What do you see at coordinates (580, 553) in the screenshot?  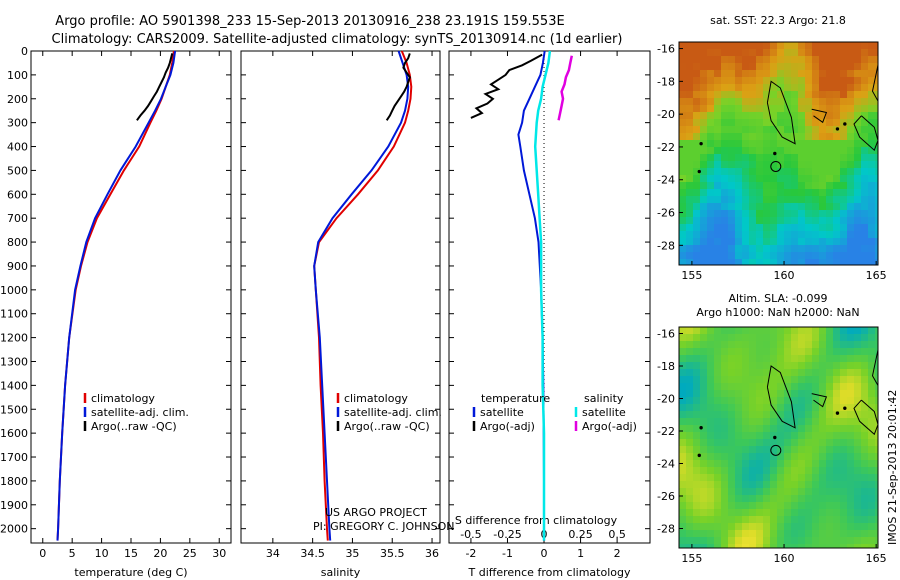 I see `x-tick-label: 1` at bounding box center [580, 553].